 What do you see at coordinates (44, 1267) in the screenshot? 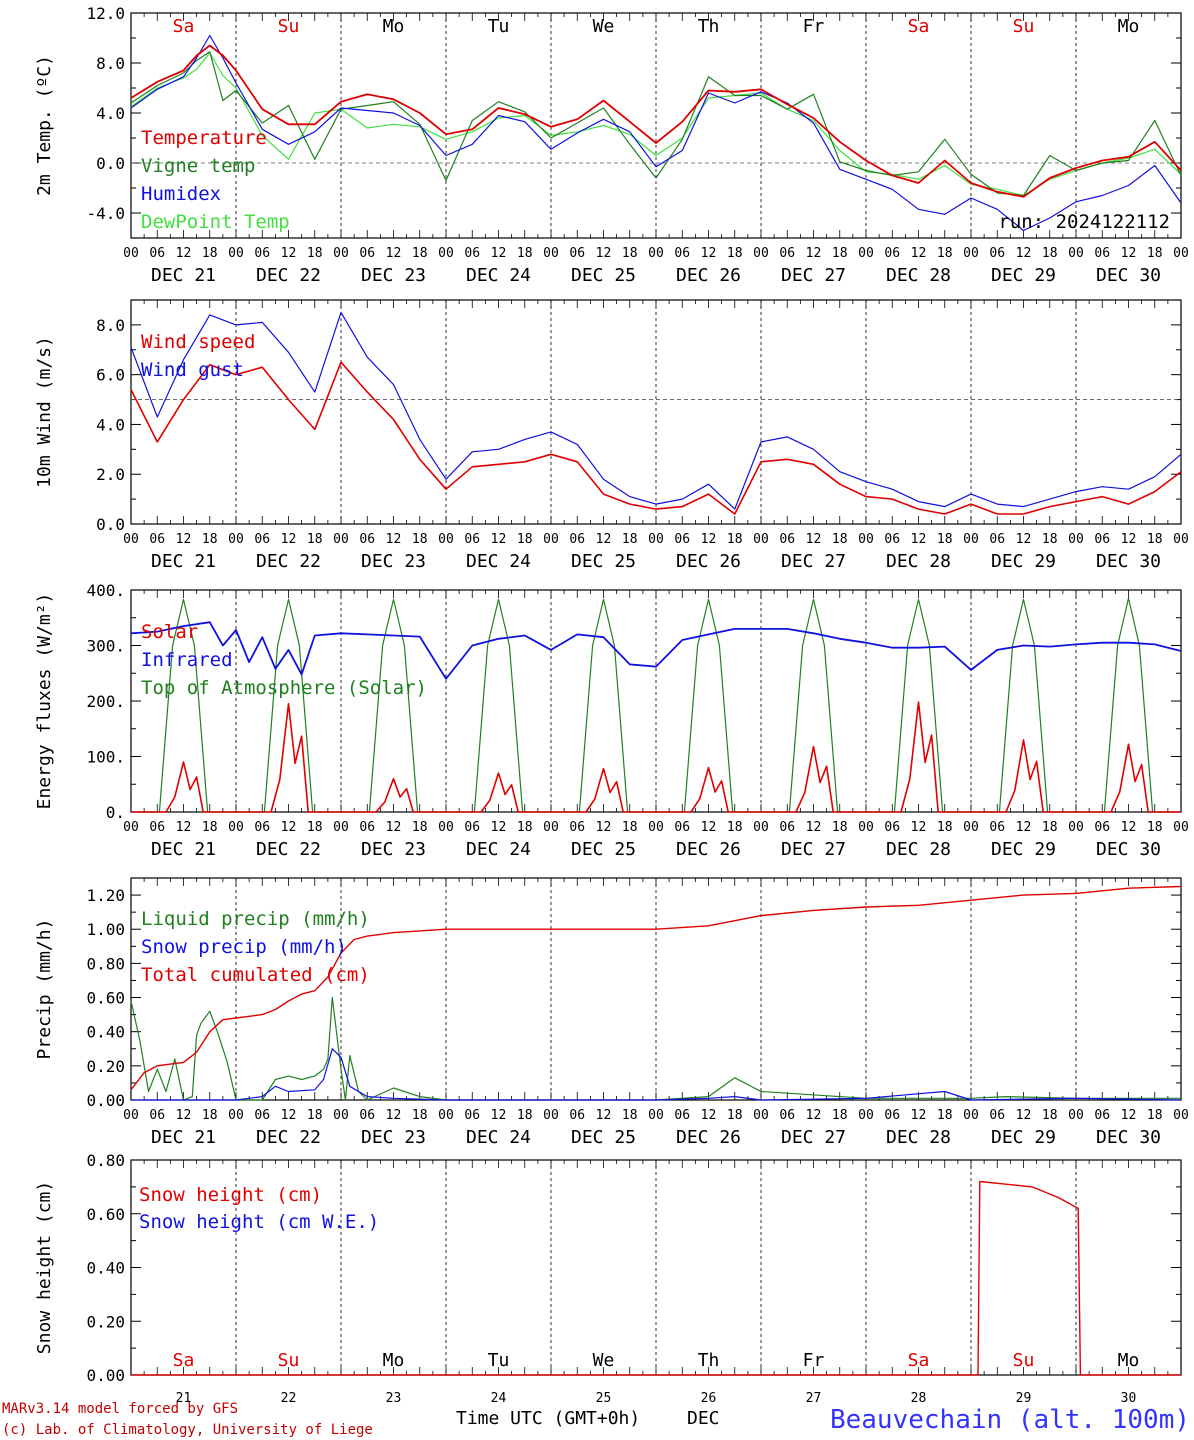
I see `y-axis-label: Snow height (cm)` at bounding box center [44, 1267].